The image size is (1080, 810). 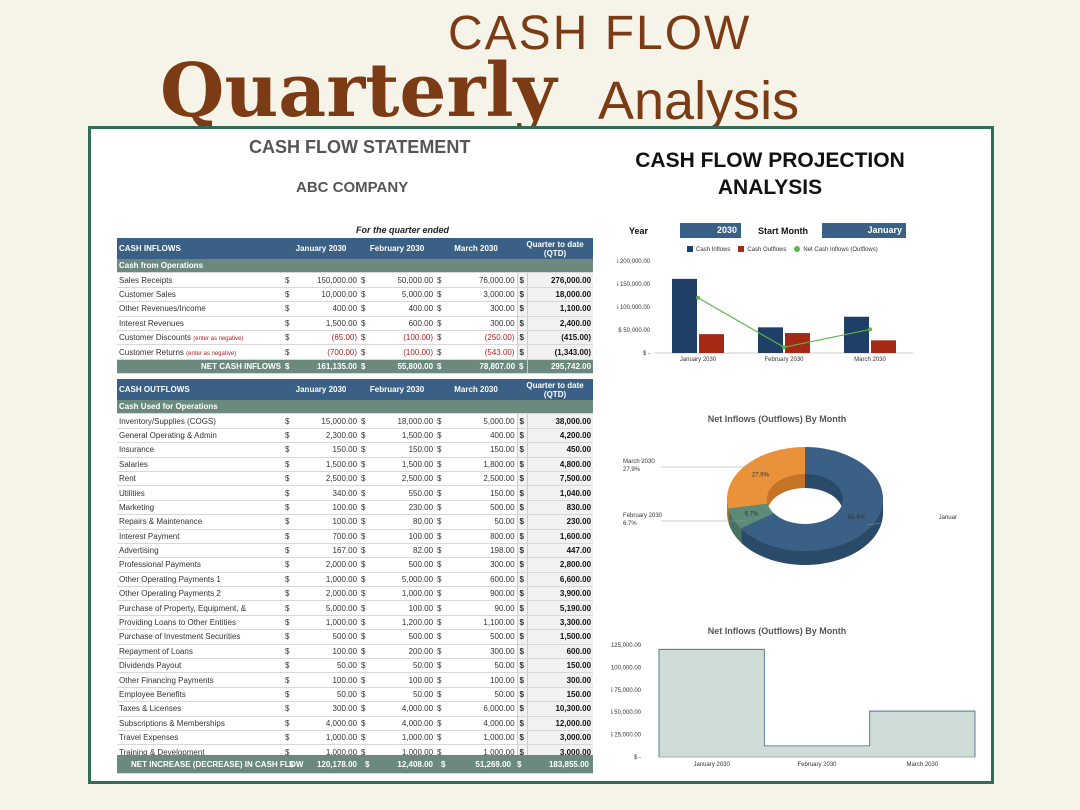 I want to click on row-label-text: Interest Revenues, so click(x=151, y=323).